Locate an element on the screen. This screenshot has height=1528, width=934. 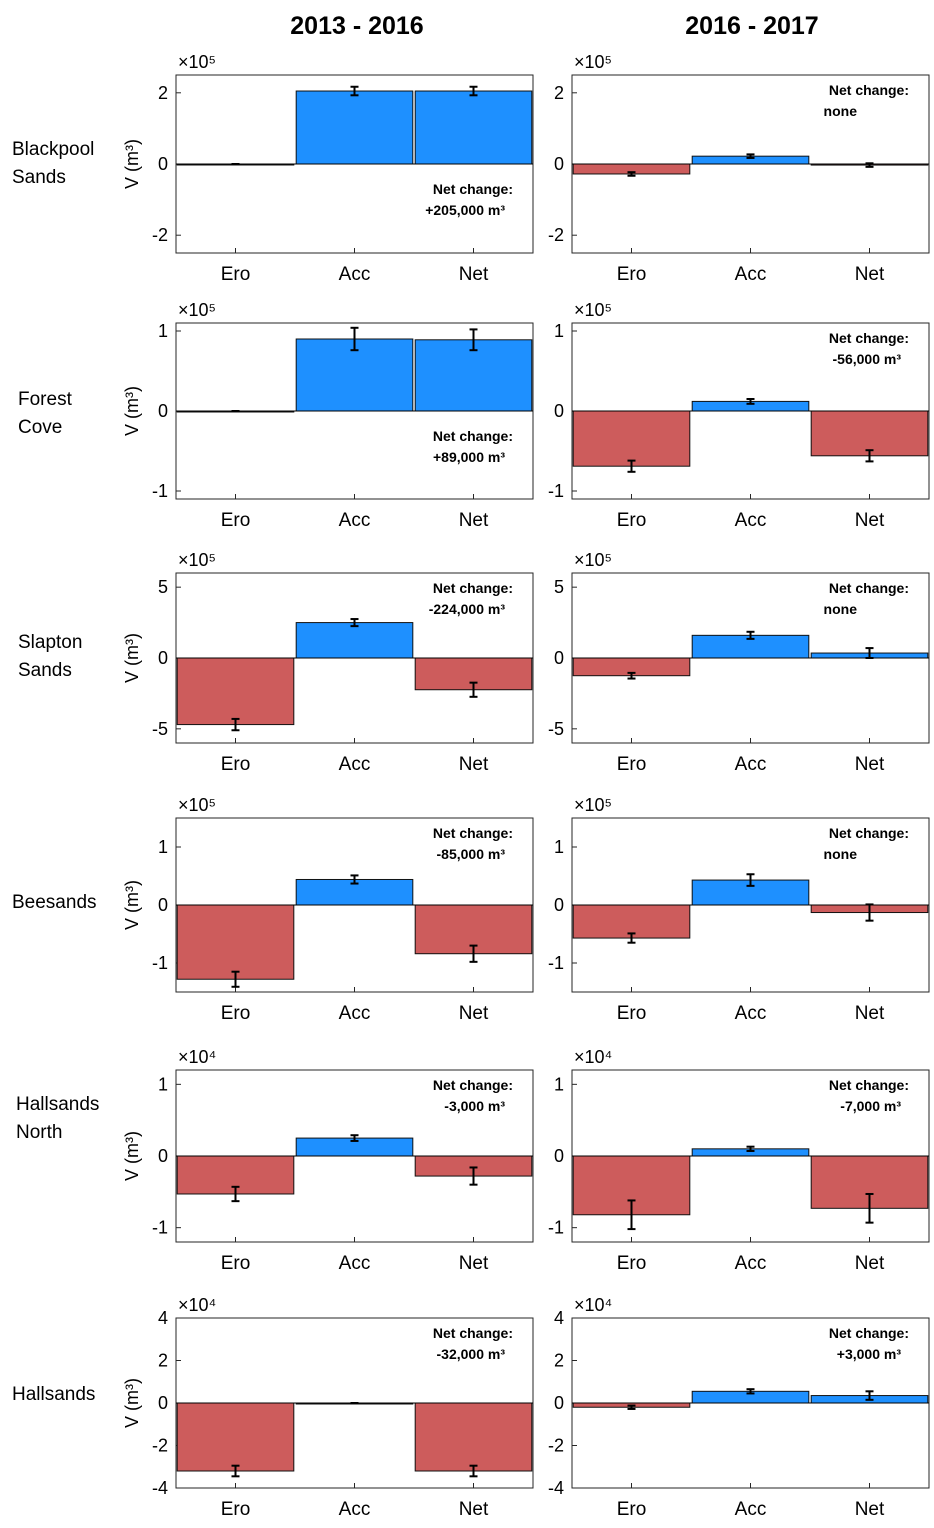
row-label-blackpool-sands: Blackpool Sands is located at coordinates (53, 163).